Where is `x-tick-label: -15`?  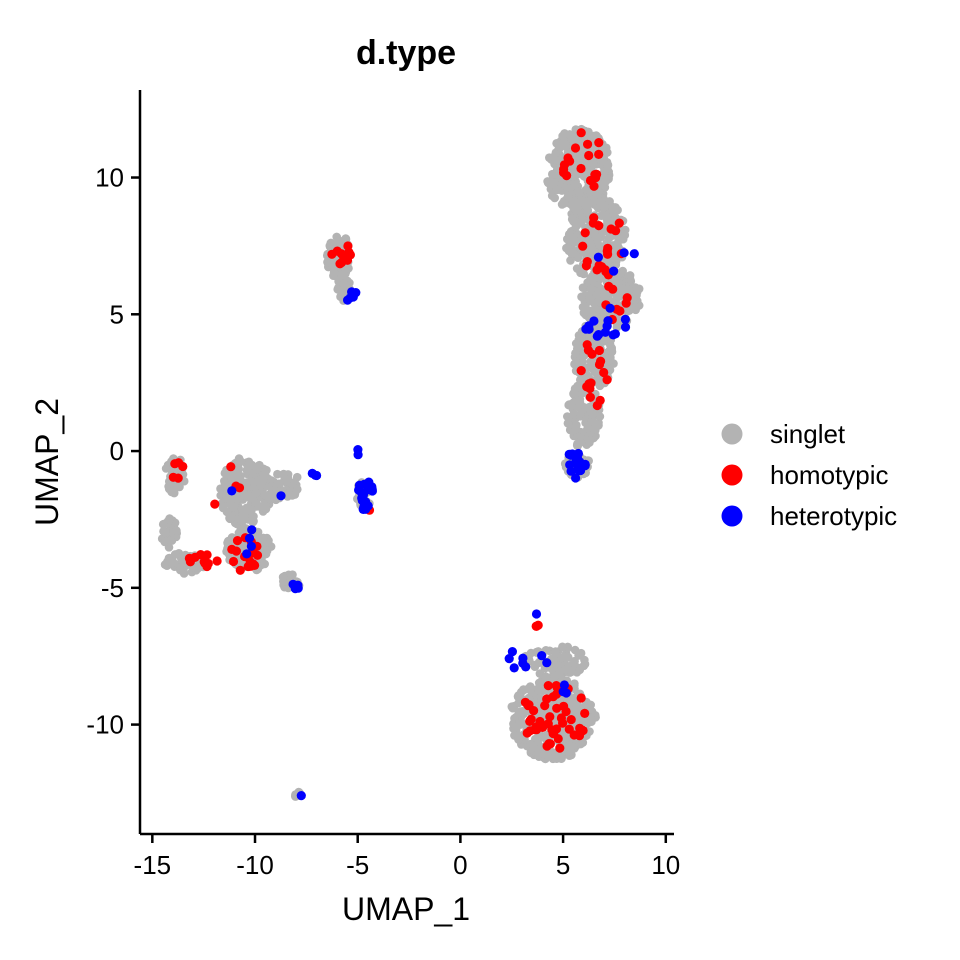 x-tick-label: -15 is located at coordinates (153, 865).